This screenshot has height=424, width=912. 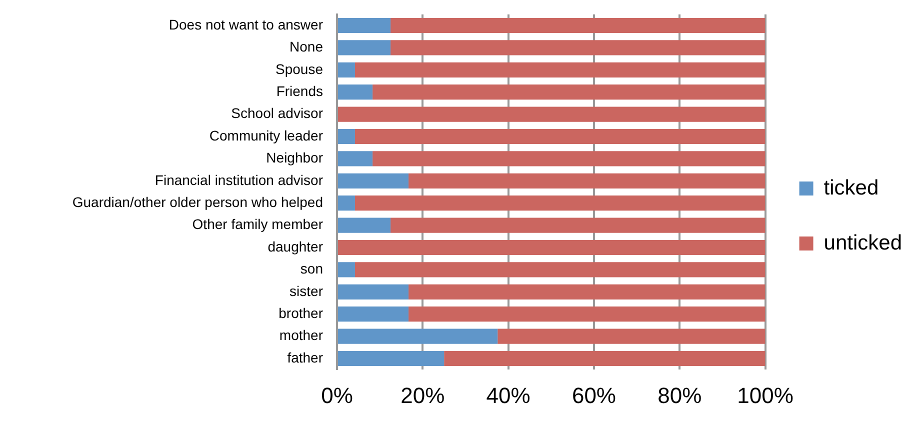 What do you see at coordinates (765, 395) in the screenshot?
I see `x-tick-label: 100%` at bounding box center [765, 395].